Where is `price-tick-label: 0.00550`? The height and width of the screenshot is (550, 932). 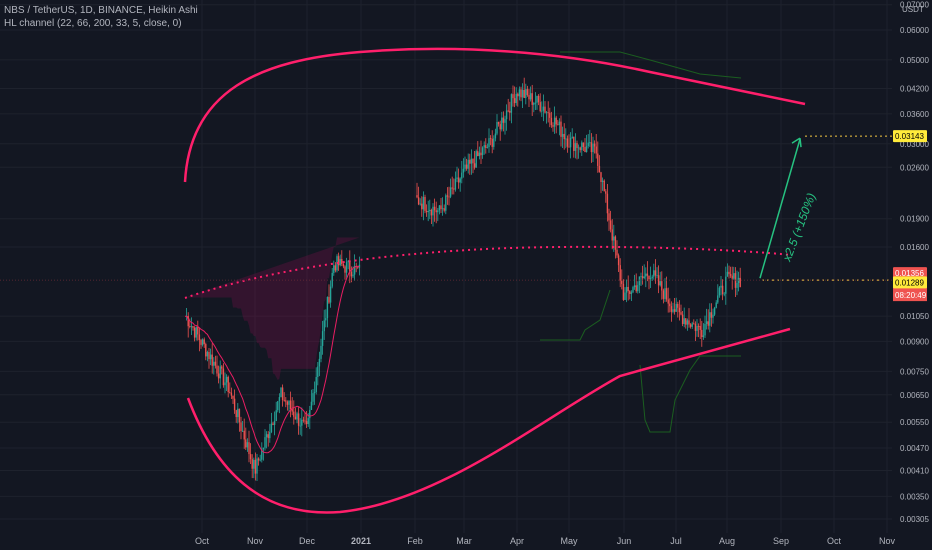 price-tick-label: 0.00550 is located at coordinates (914, 422).